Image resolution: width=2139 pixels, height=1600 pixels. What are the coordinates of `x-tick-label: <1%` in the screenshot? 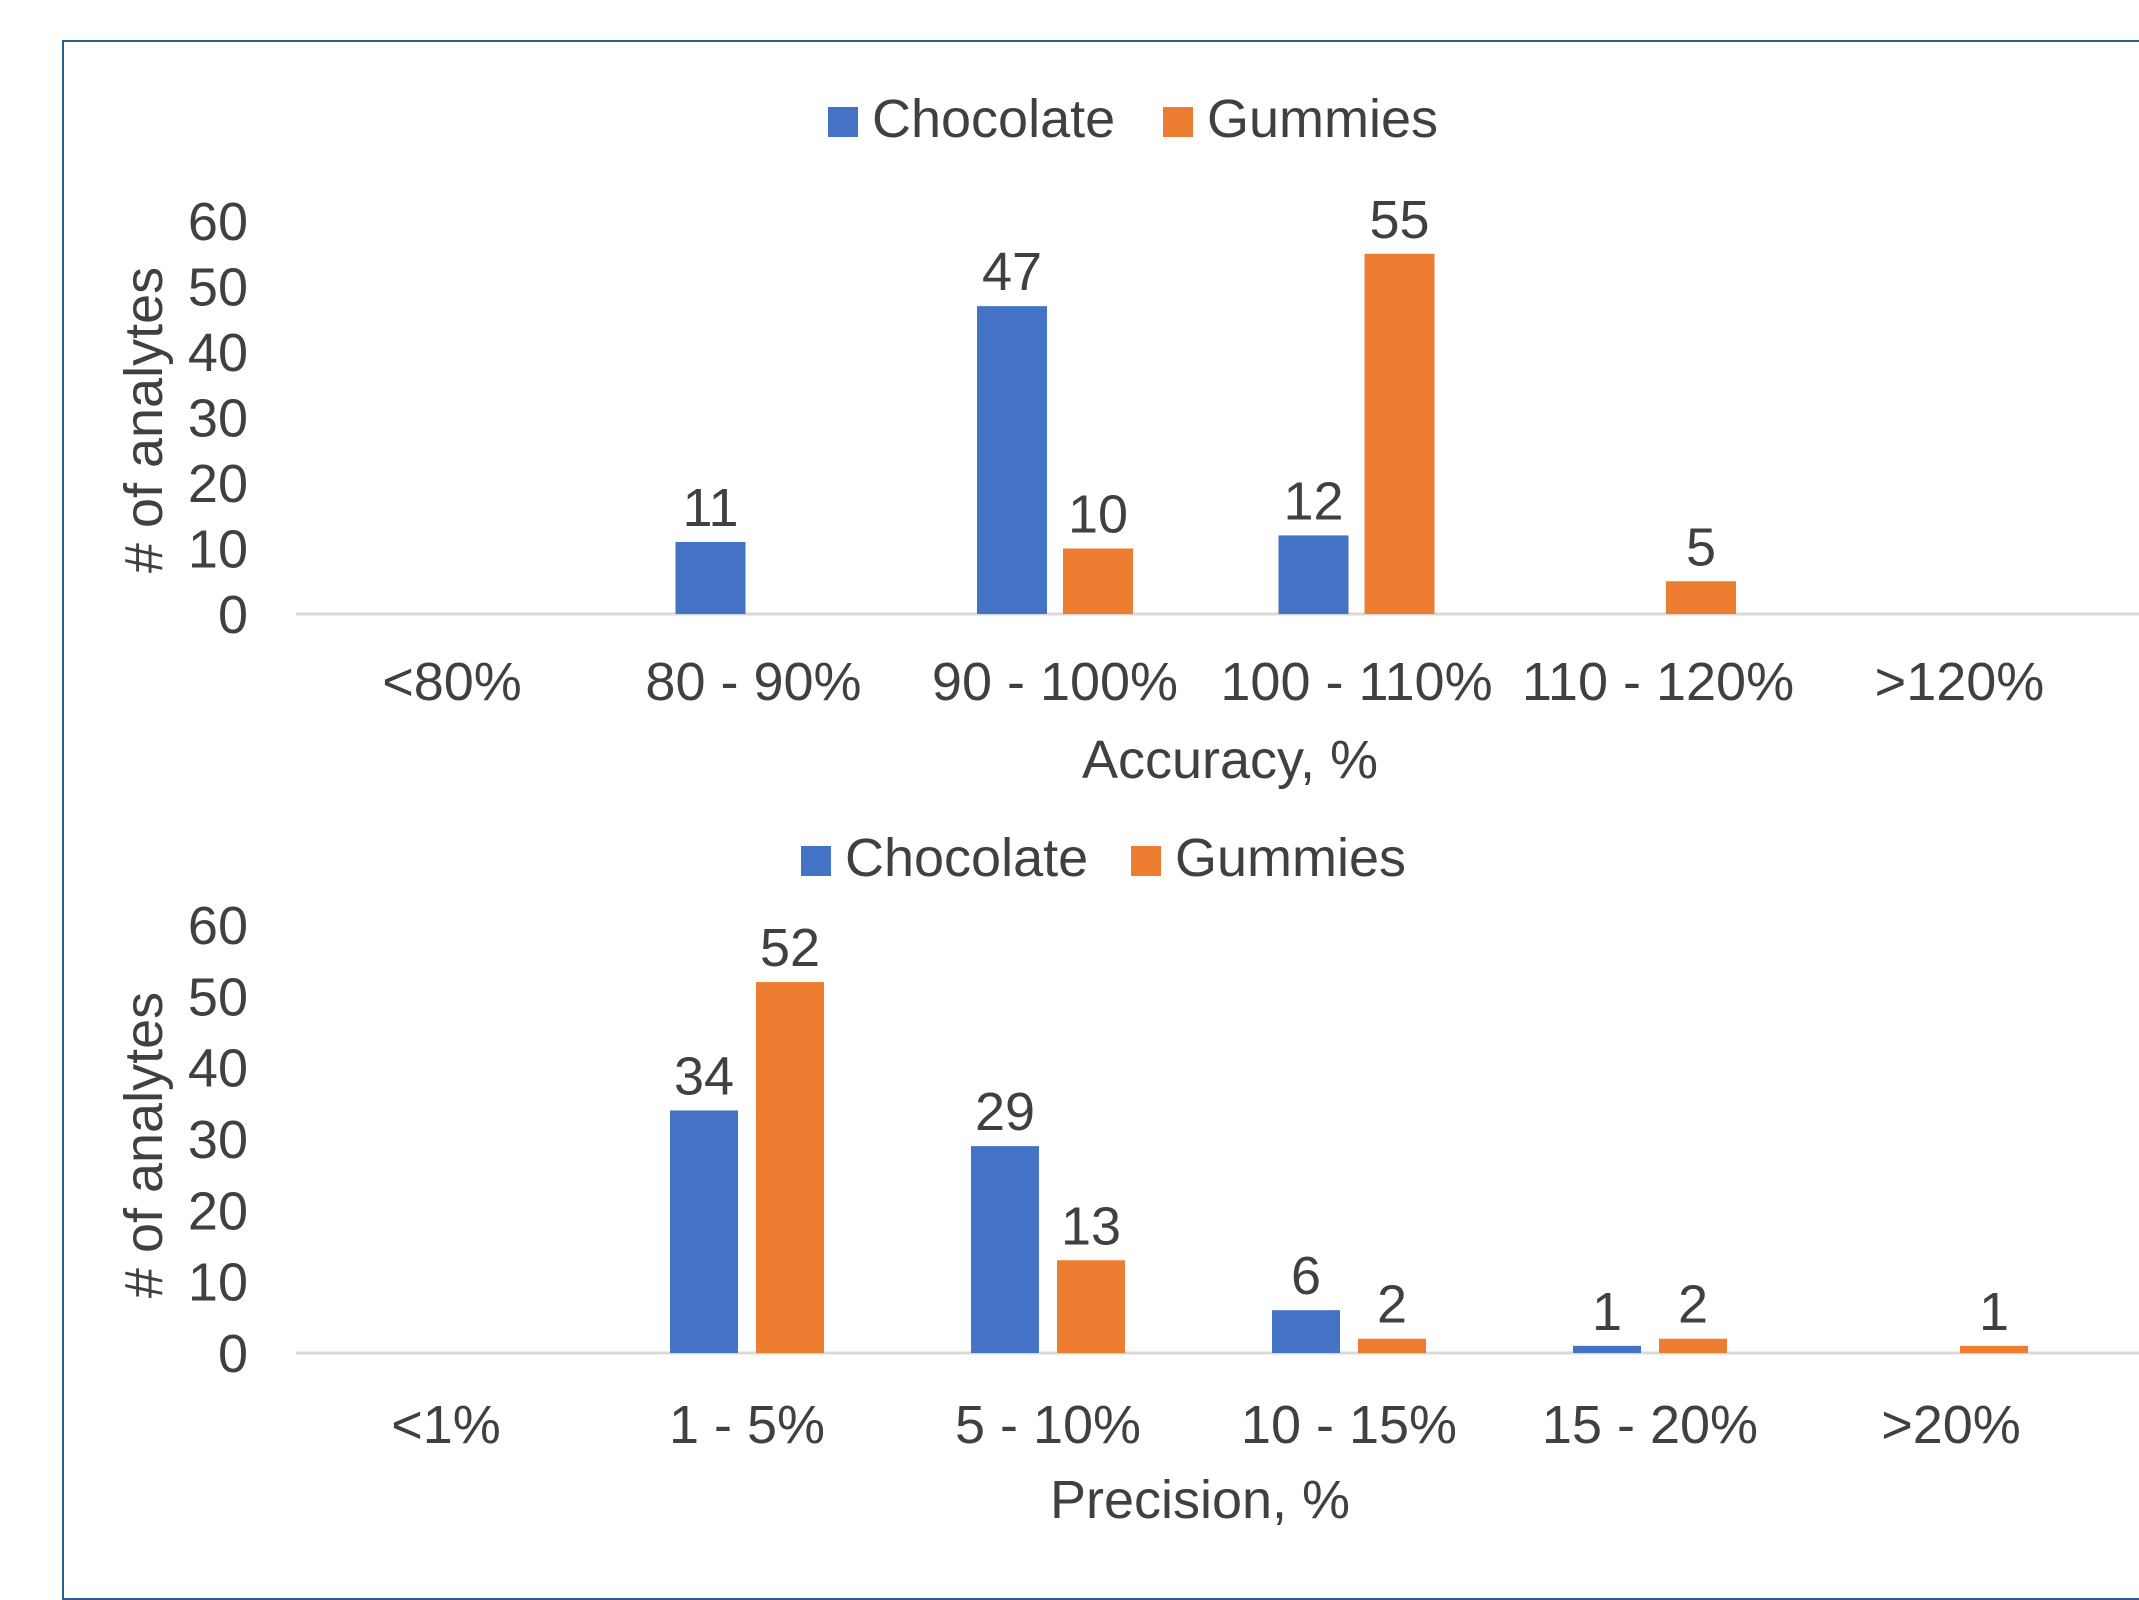 It's located at (446, 1425).